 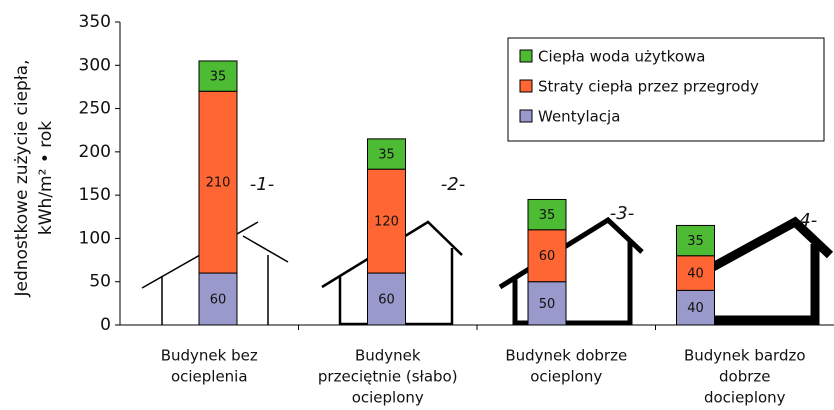 What do you see at coordinates (100, 282) in the screenshot?
I see `y-tick-label: 50` at bounding box center [100, 282].